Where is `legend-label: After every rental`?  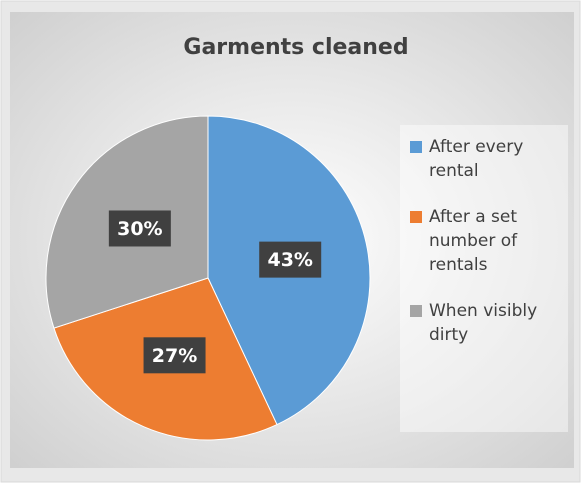
legend-label: After every rental is located at coordinates (476, 159).